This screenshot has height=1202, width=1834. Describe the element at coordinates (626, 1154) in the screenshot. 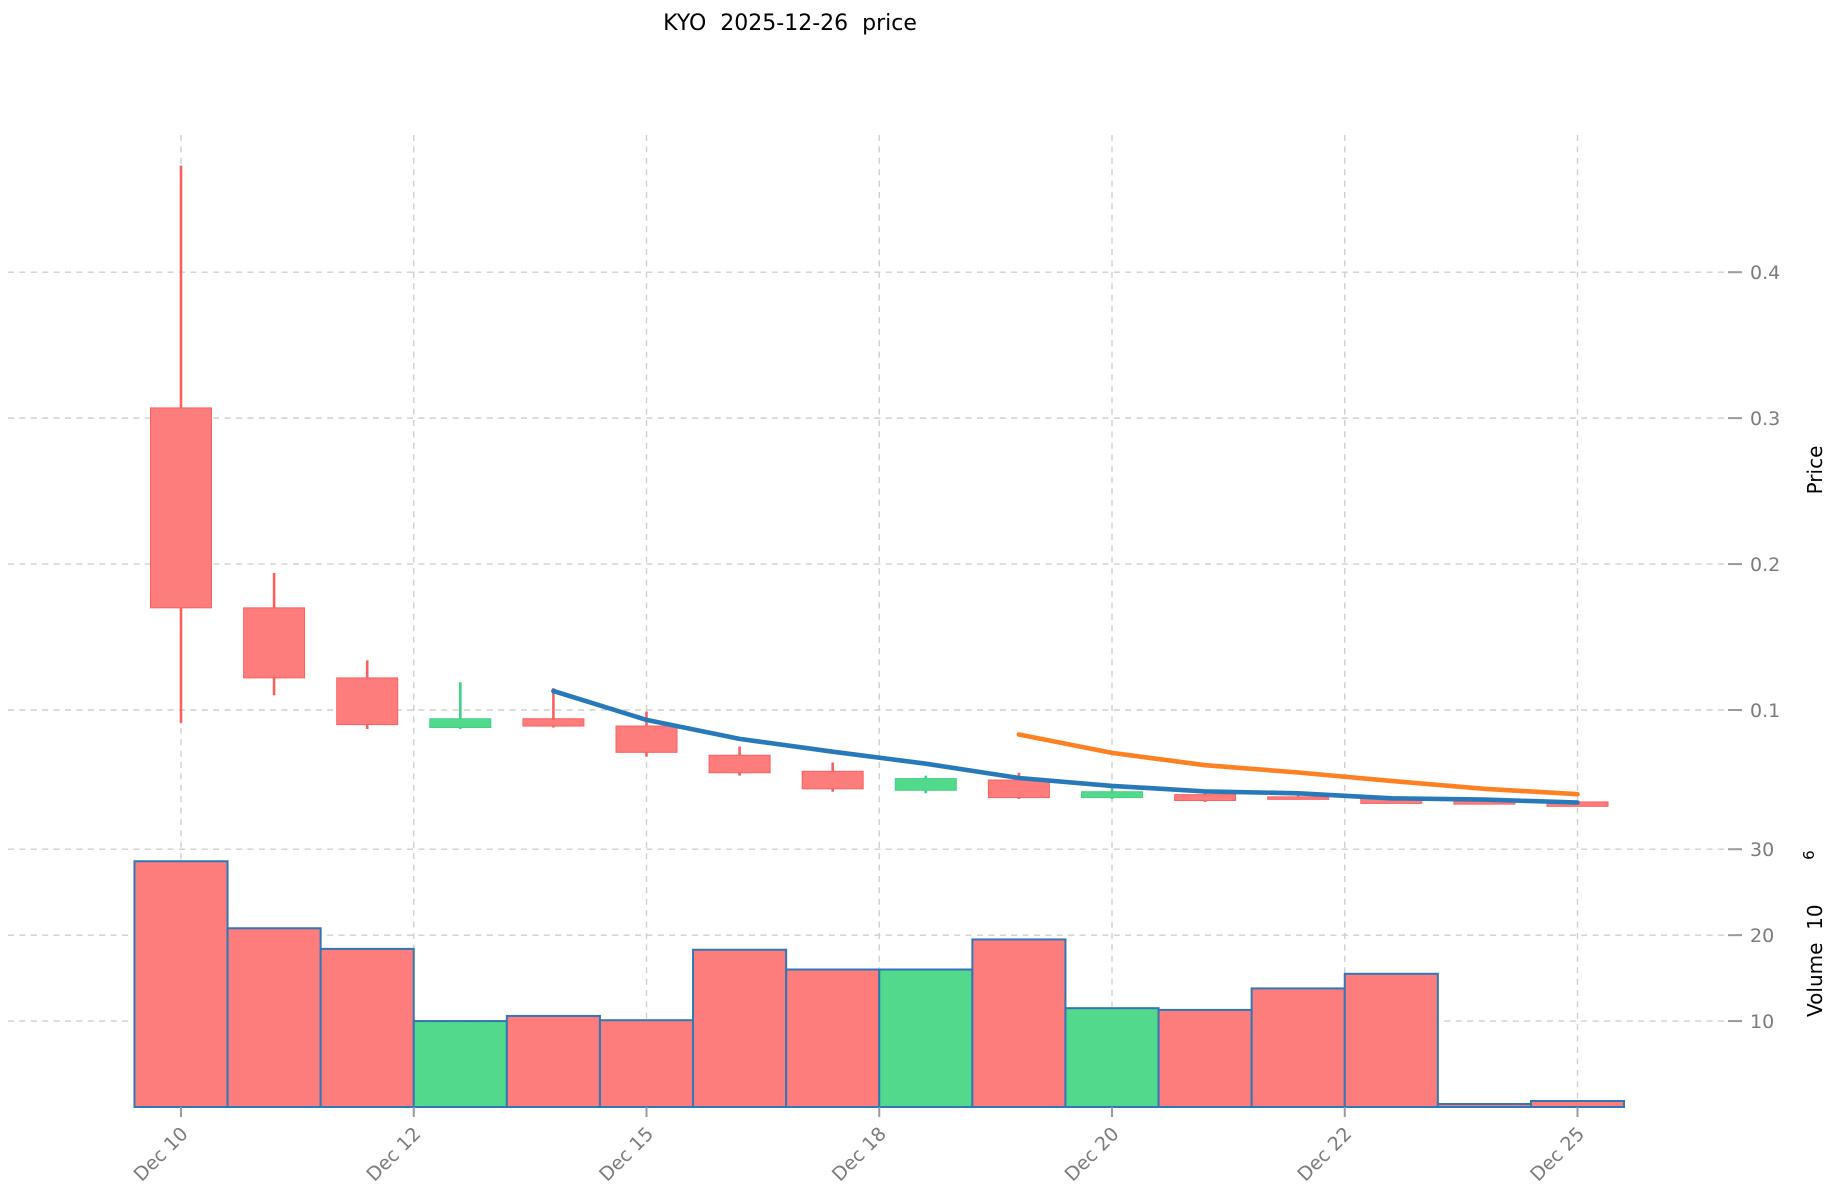

I see `x-tick-label: Dec 15` at that location.